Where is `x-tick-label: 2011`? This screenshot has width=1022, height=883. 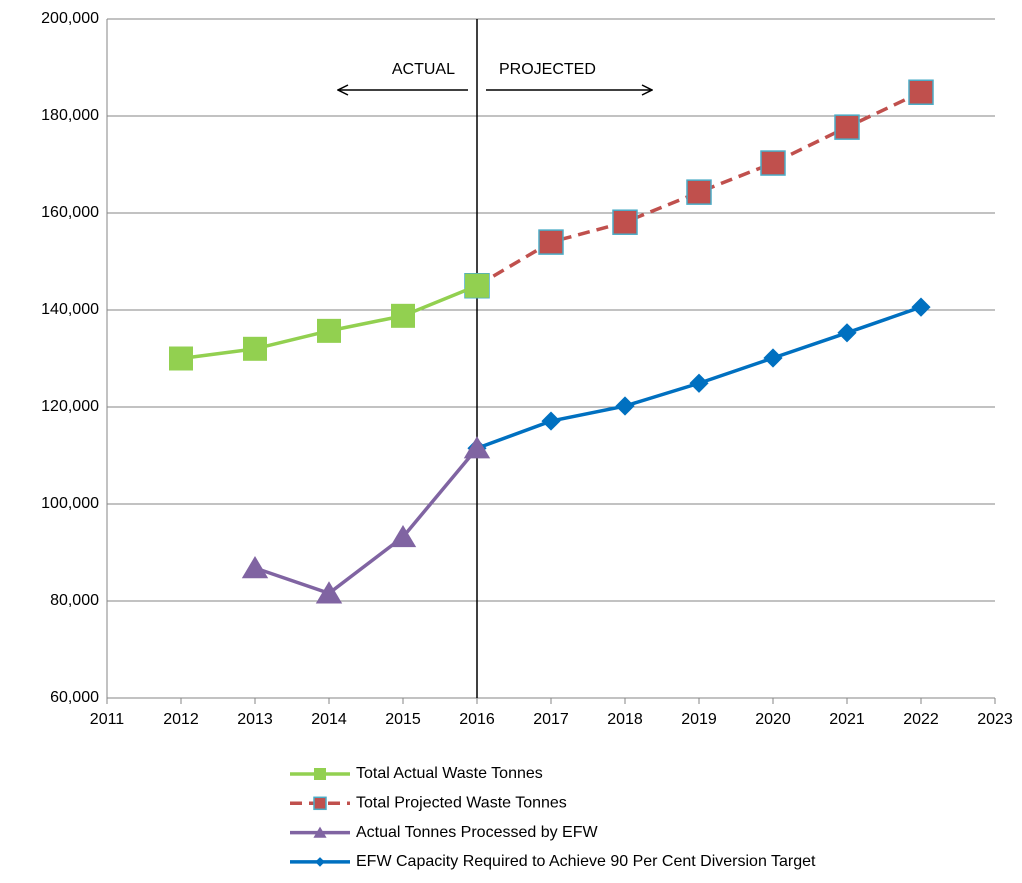 x-tick-label: 2011 is located at coordinates (107, 719).